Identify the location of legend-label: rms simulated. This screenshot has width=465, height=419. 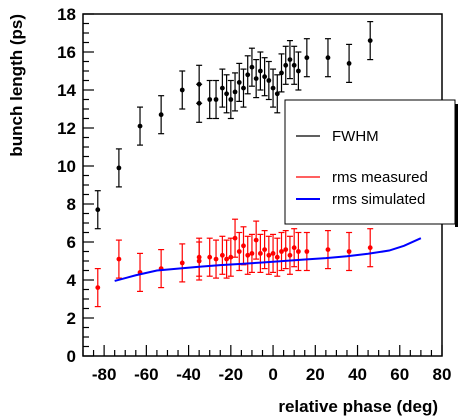
(378, 199).